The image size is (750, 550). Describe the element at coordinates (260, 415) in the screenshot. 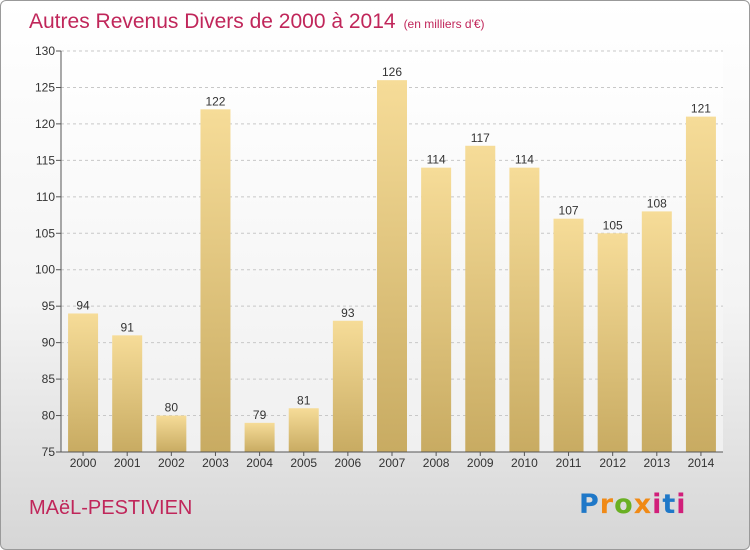

I see `bar-value-label: 79` at that location.